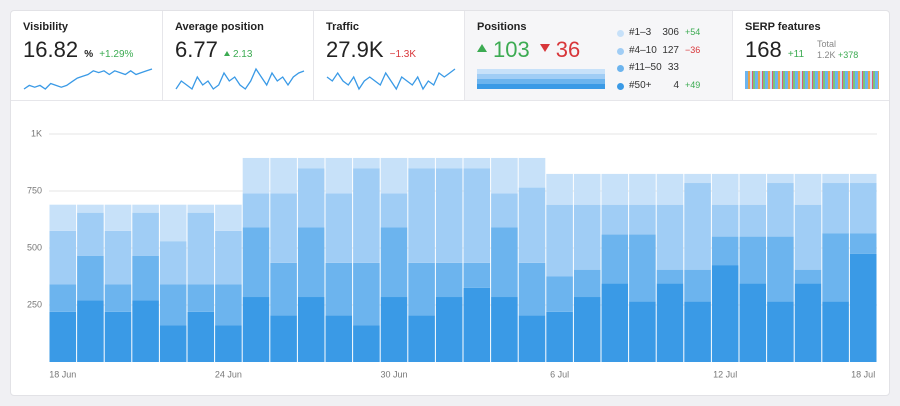 This screenshot has width=900, height=406. Describe the element at coordinates (219, 27) in the screenshot. I see `card-title: Average position` at that location.